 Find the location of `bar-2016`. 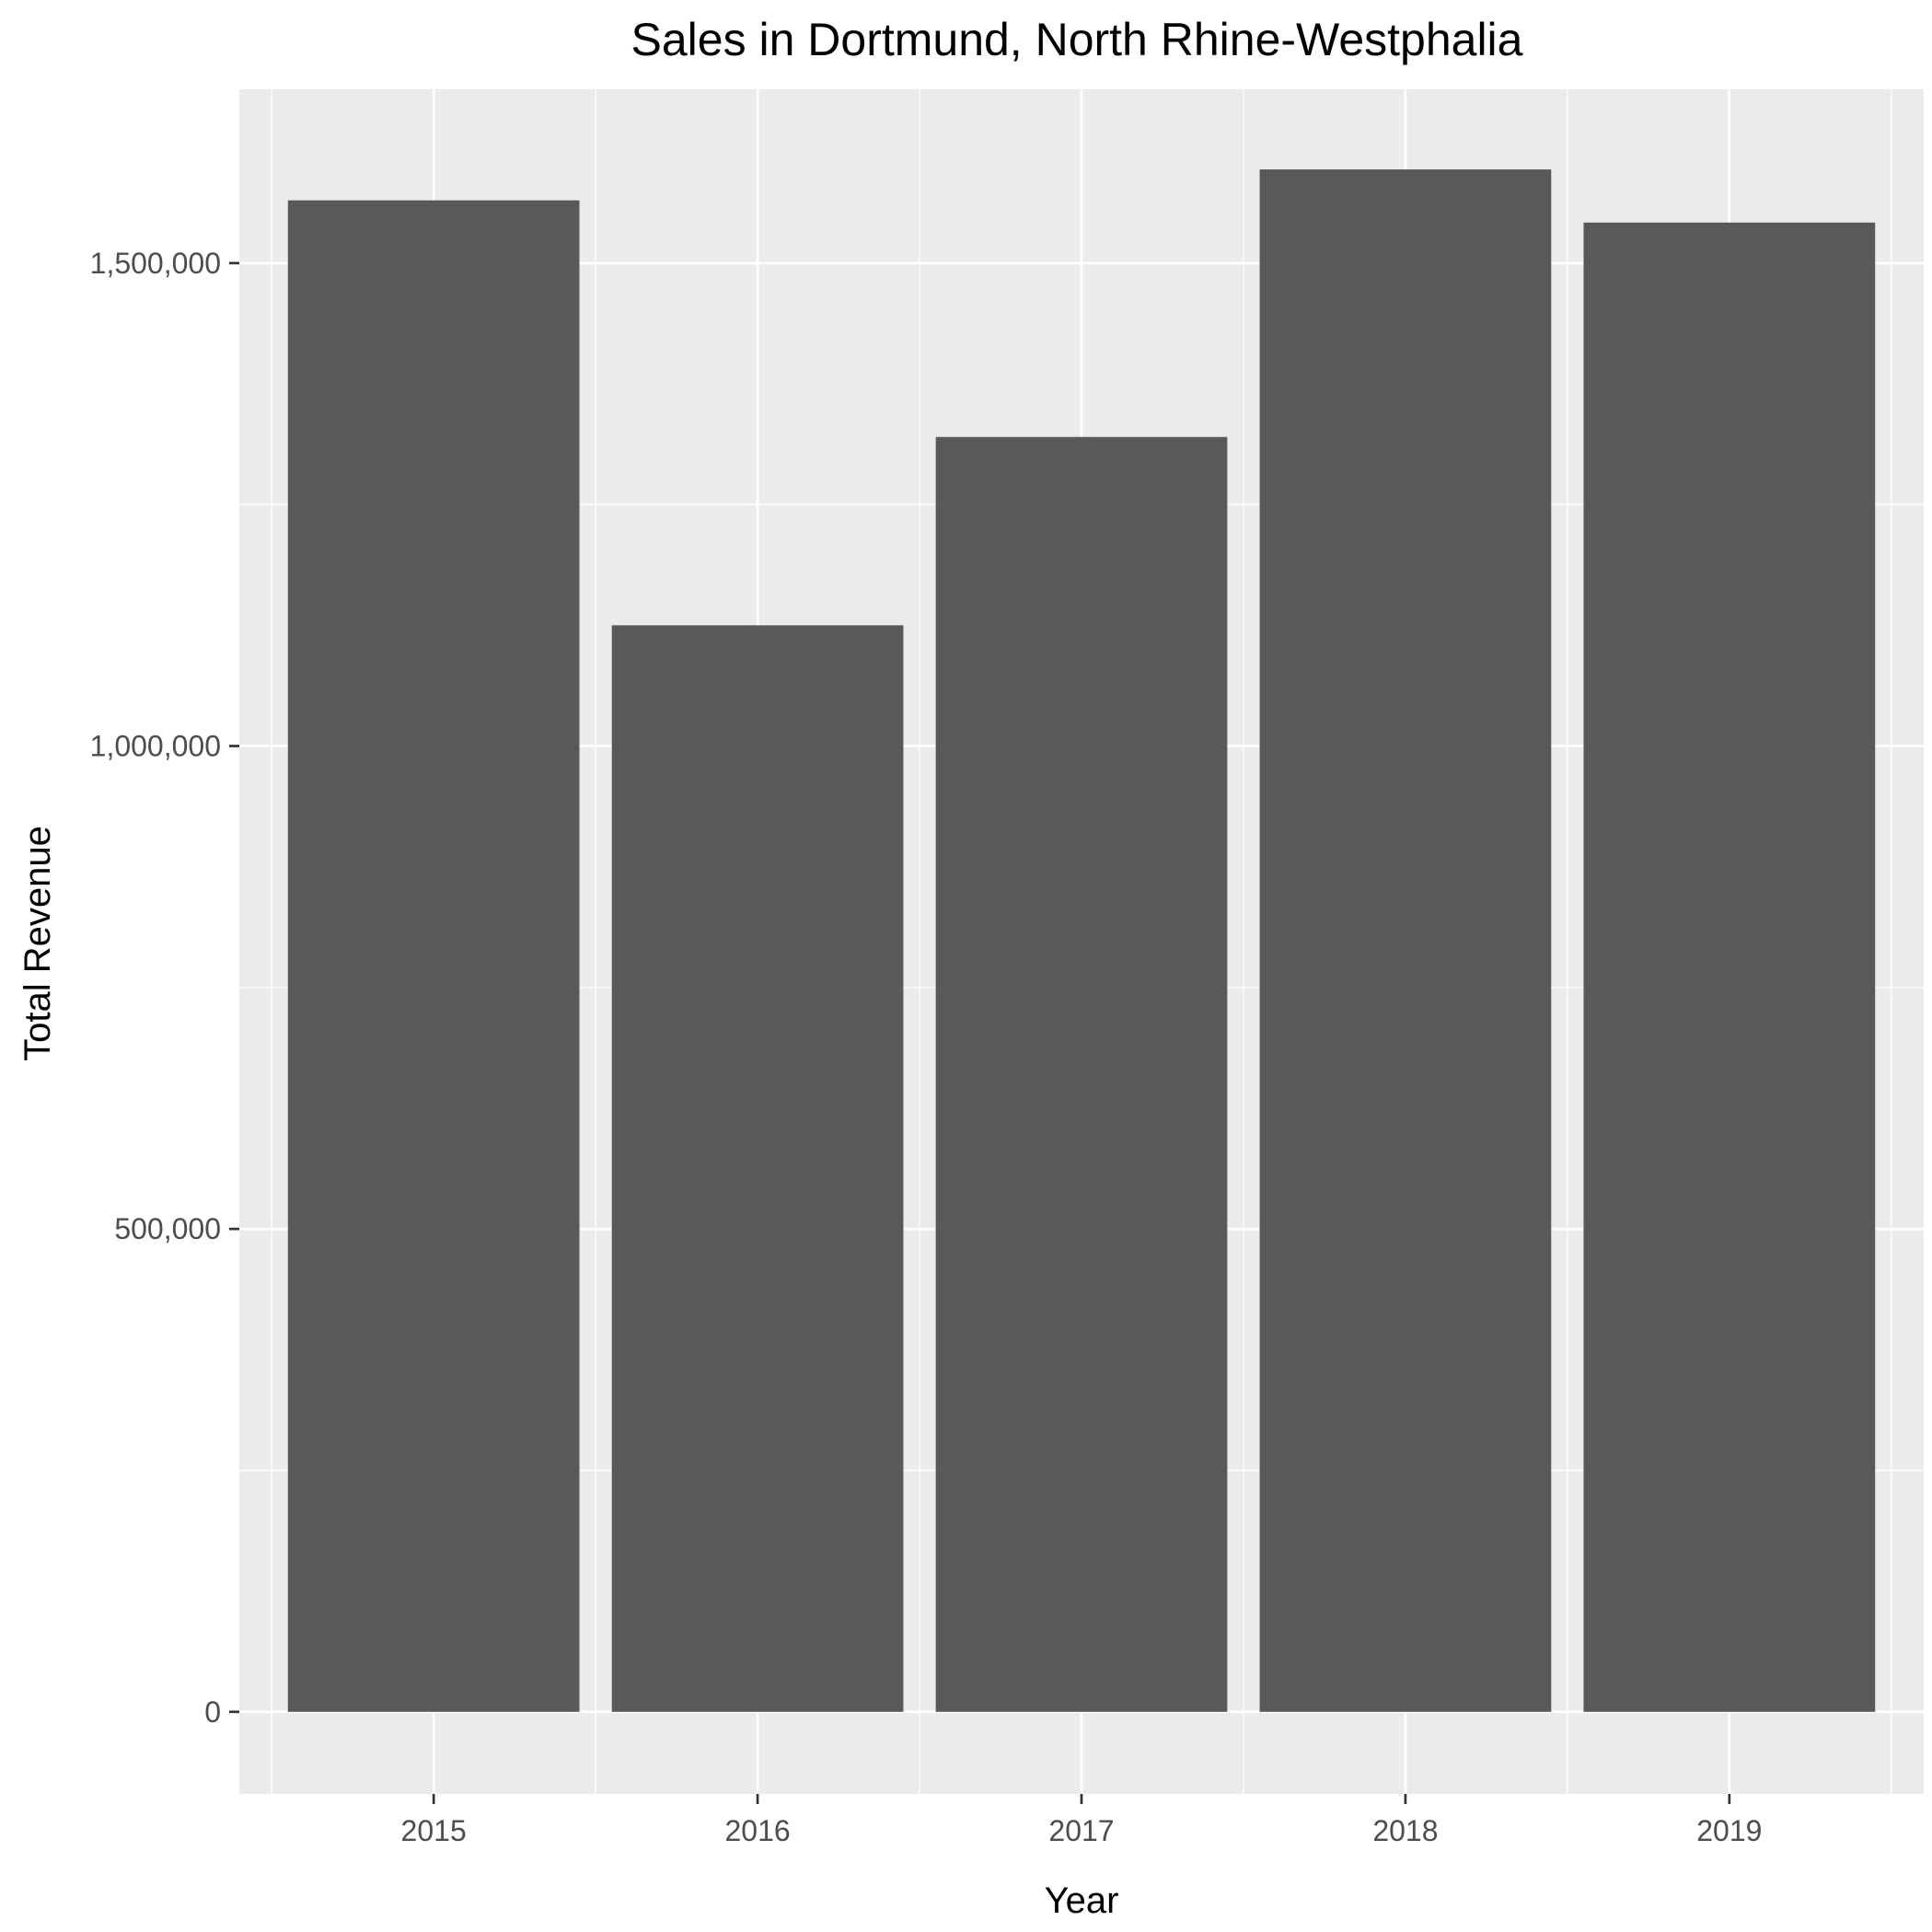

bar-2016 is located at coordinates (758, 1168).